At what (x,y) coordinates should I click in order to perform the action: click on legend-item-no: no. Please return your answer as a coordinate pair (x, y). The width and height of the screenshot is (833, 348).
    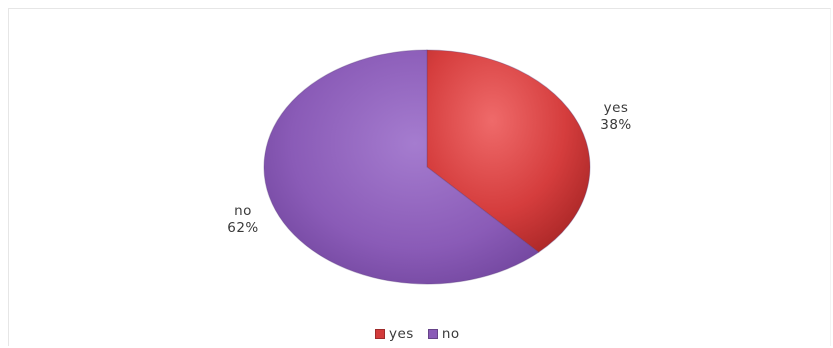
    Looking at the image, I should click on (443, 334).